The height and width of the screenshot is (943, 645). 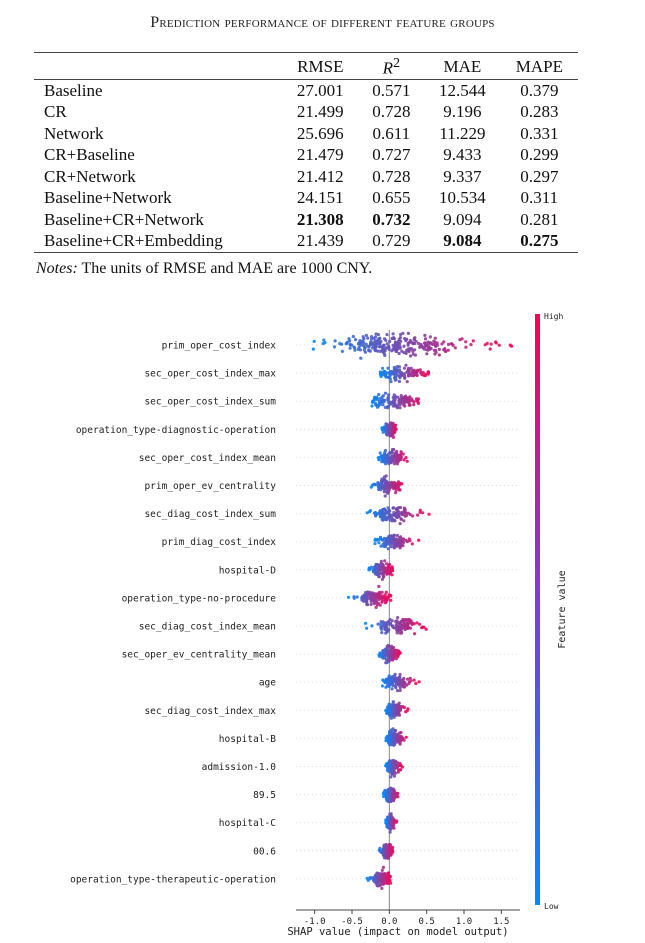 I want to click on cell-r2: 0.611, so click(x=391, y=133).